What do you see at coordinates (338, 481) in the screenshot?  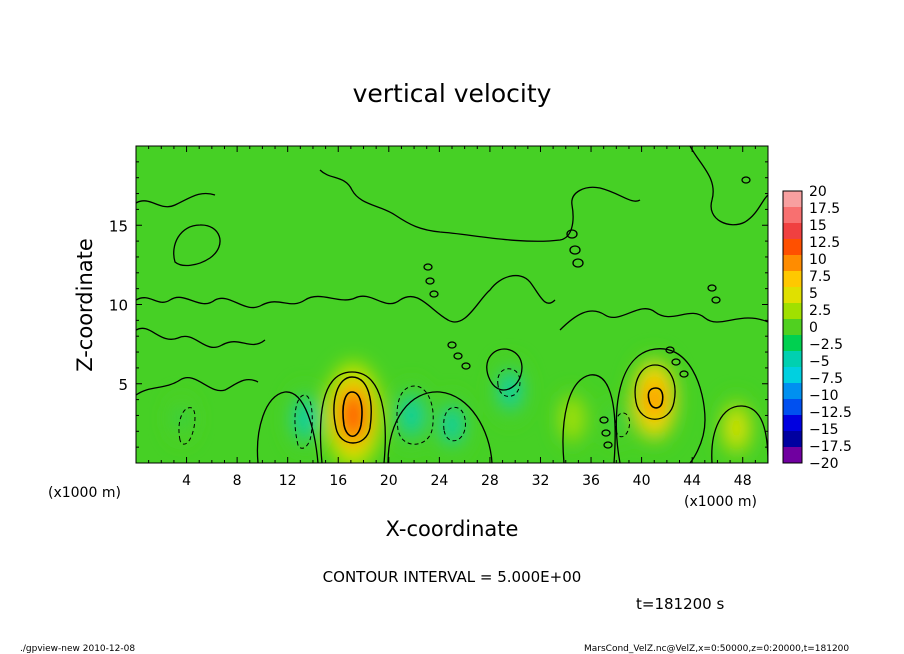 I see `x-tick-label: 16` at bounding box center [338, 481].